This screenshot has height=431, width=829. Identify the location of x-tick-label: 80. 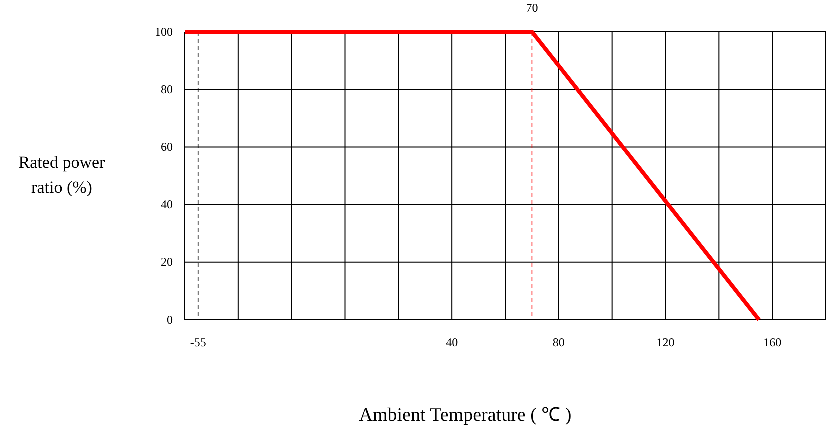
(558, 343).